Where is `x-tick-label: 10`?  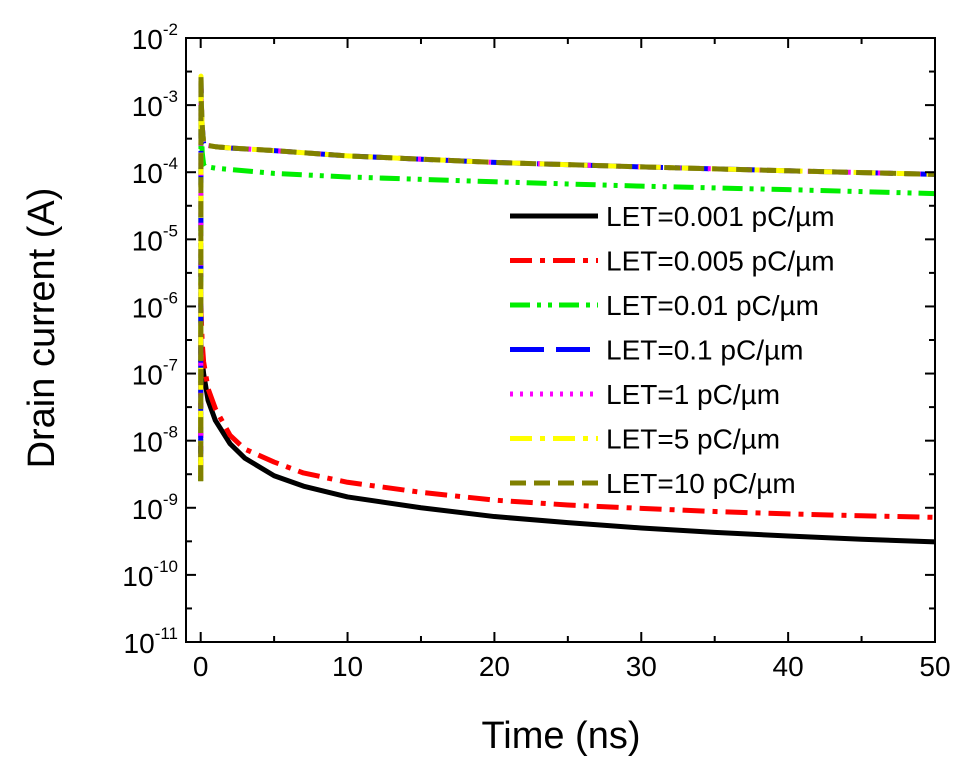
x-tick-label: 10 is located at coordinates (347, 666).